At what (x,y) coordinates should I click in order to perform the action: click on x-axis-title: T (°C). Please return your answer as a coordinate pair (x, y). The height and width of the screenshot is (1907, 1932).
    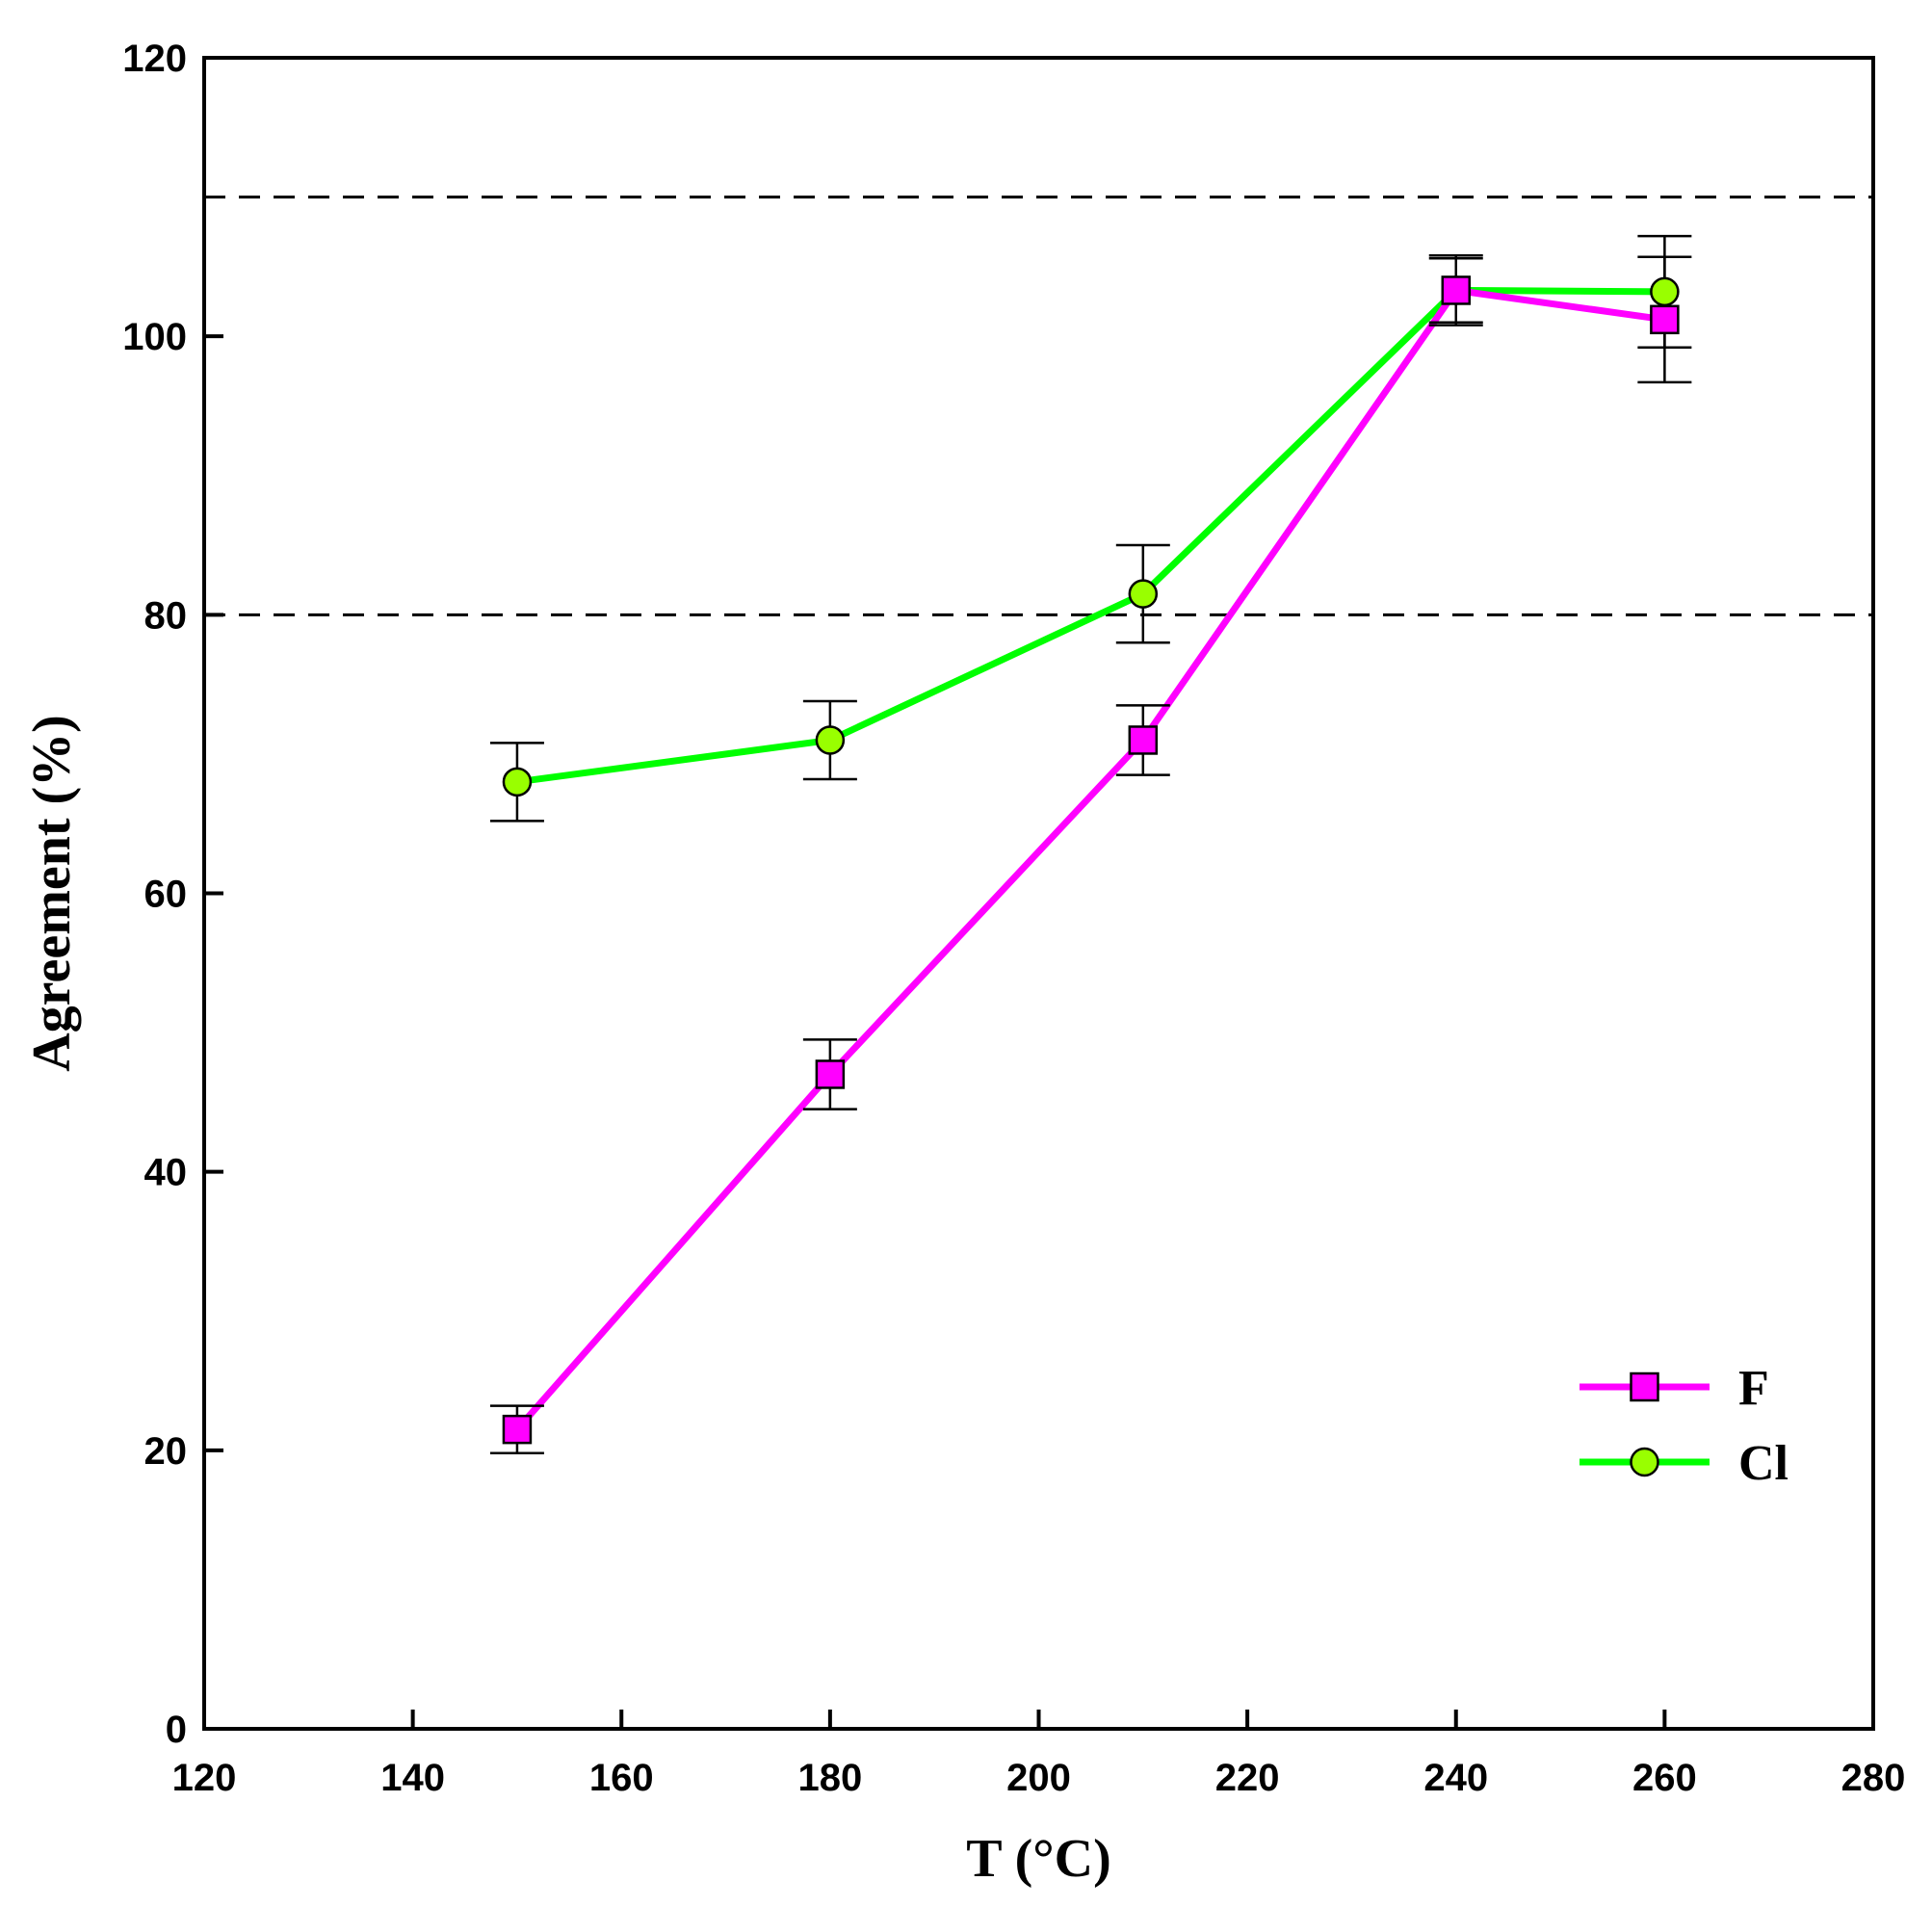
    Looking at the image, I should click on (1038, 1859).